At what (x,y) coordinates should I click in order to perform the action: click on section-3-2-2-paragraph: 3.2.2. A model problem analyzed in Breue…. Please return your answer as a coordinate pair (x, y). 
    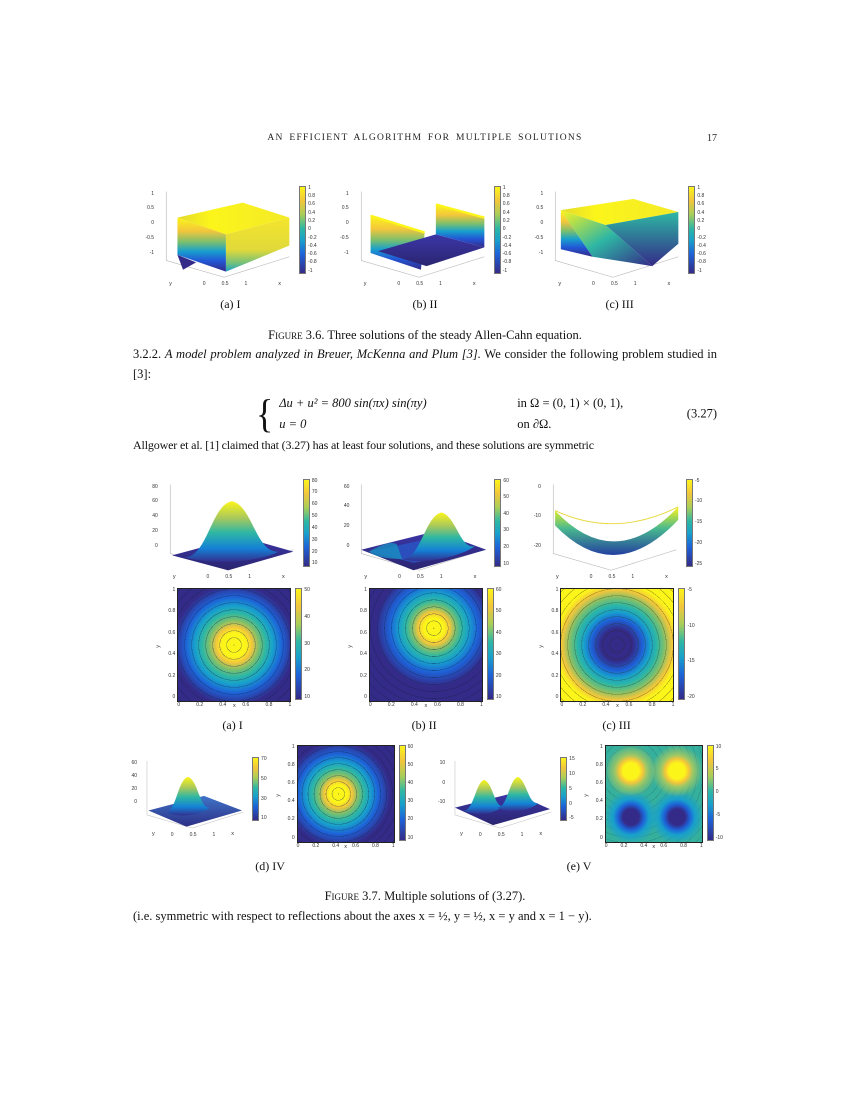
    Looking at the image, I should click on (425, 364).